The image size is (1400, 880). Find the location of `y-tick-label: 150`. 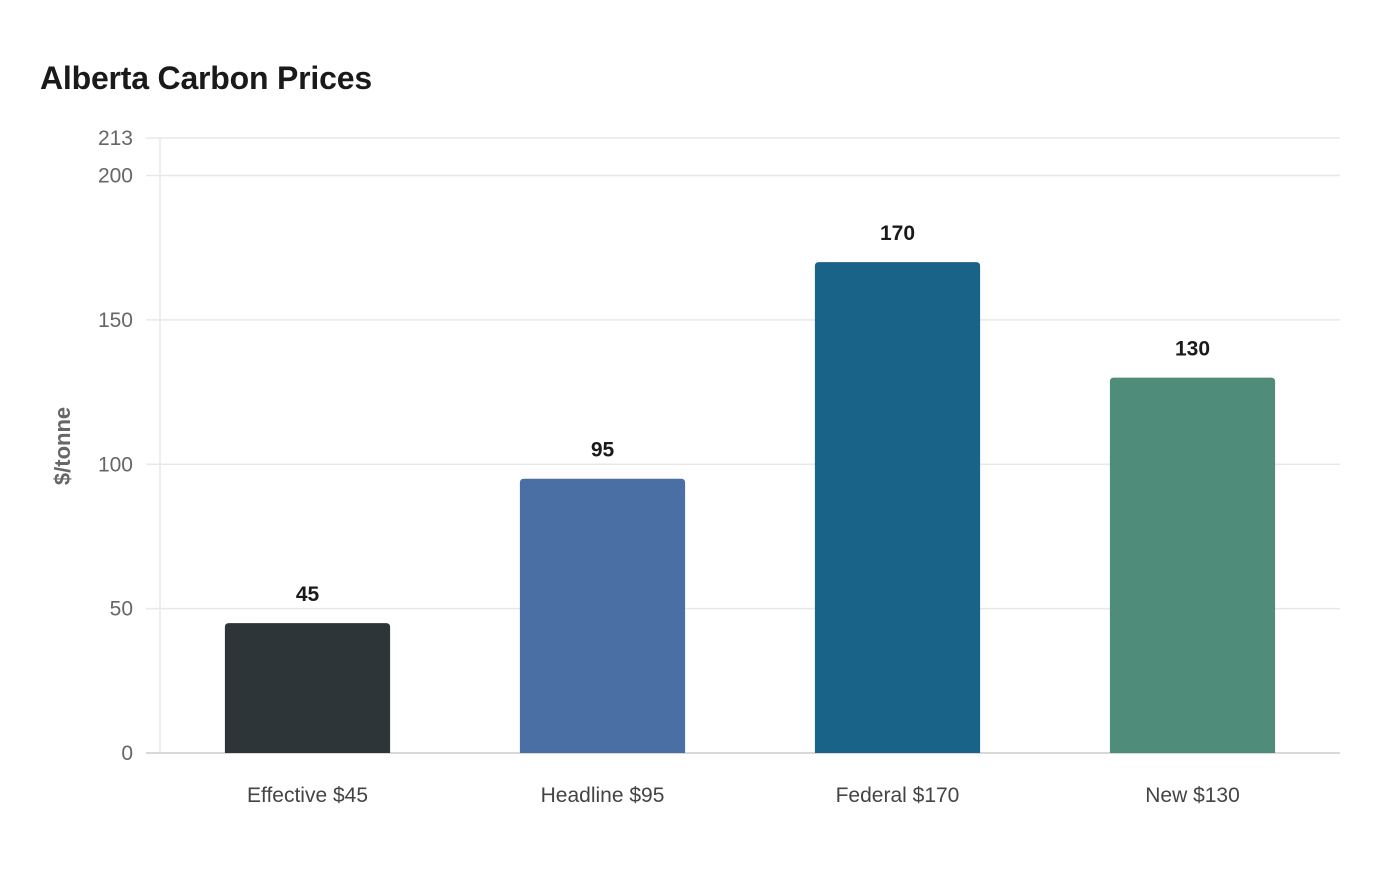

y-tick-label: 150 is located at coordinates (115, 320).